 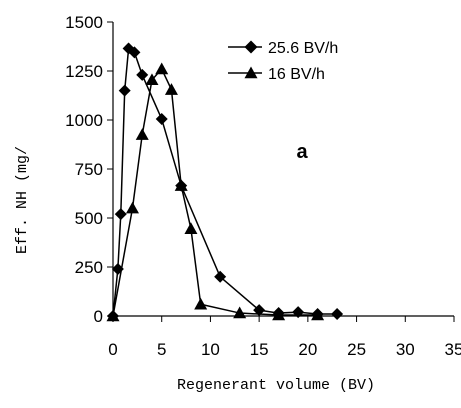 What do you see at coordinates (302, 152) in the screenshot?
I see `chart-annotation: a` at bounding box center [302, 152].